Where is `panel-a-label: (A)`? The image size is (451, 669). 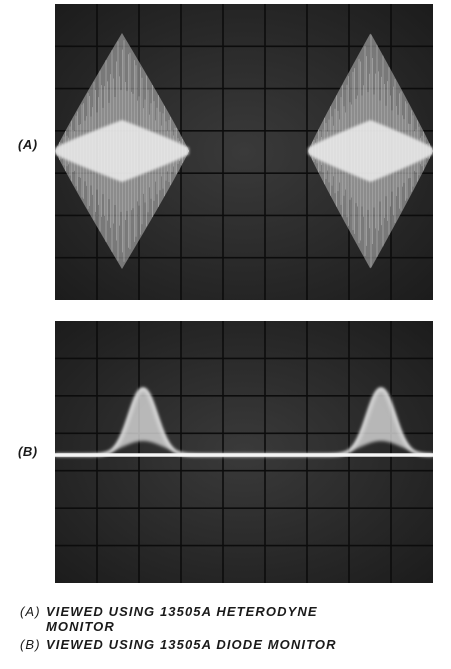
panel-a-label: (A) is located at coordinates (28, 144).